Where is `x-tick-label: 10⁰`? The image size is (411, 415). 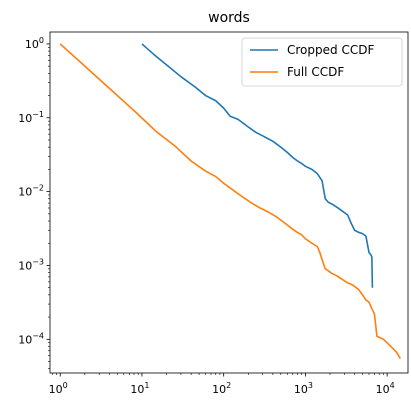 x-tick-label: 10⁰ is located at coordinates (58, 388).